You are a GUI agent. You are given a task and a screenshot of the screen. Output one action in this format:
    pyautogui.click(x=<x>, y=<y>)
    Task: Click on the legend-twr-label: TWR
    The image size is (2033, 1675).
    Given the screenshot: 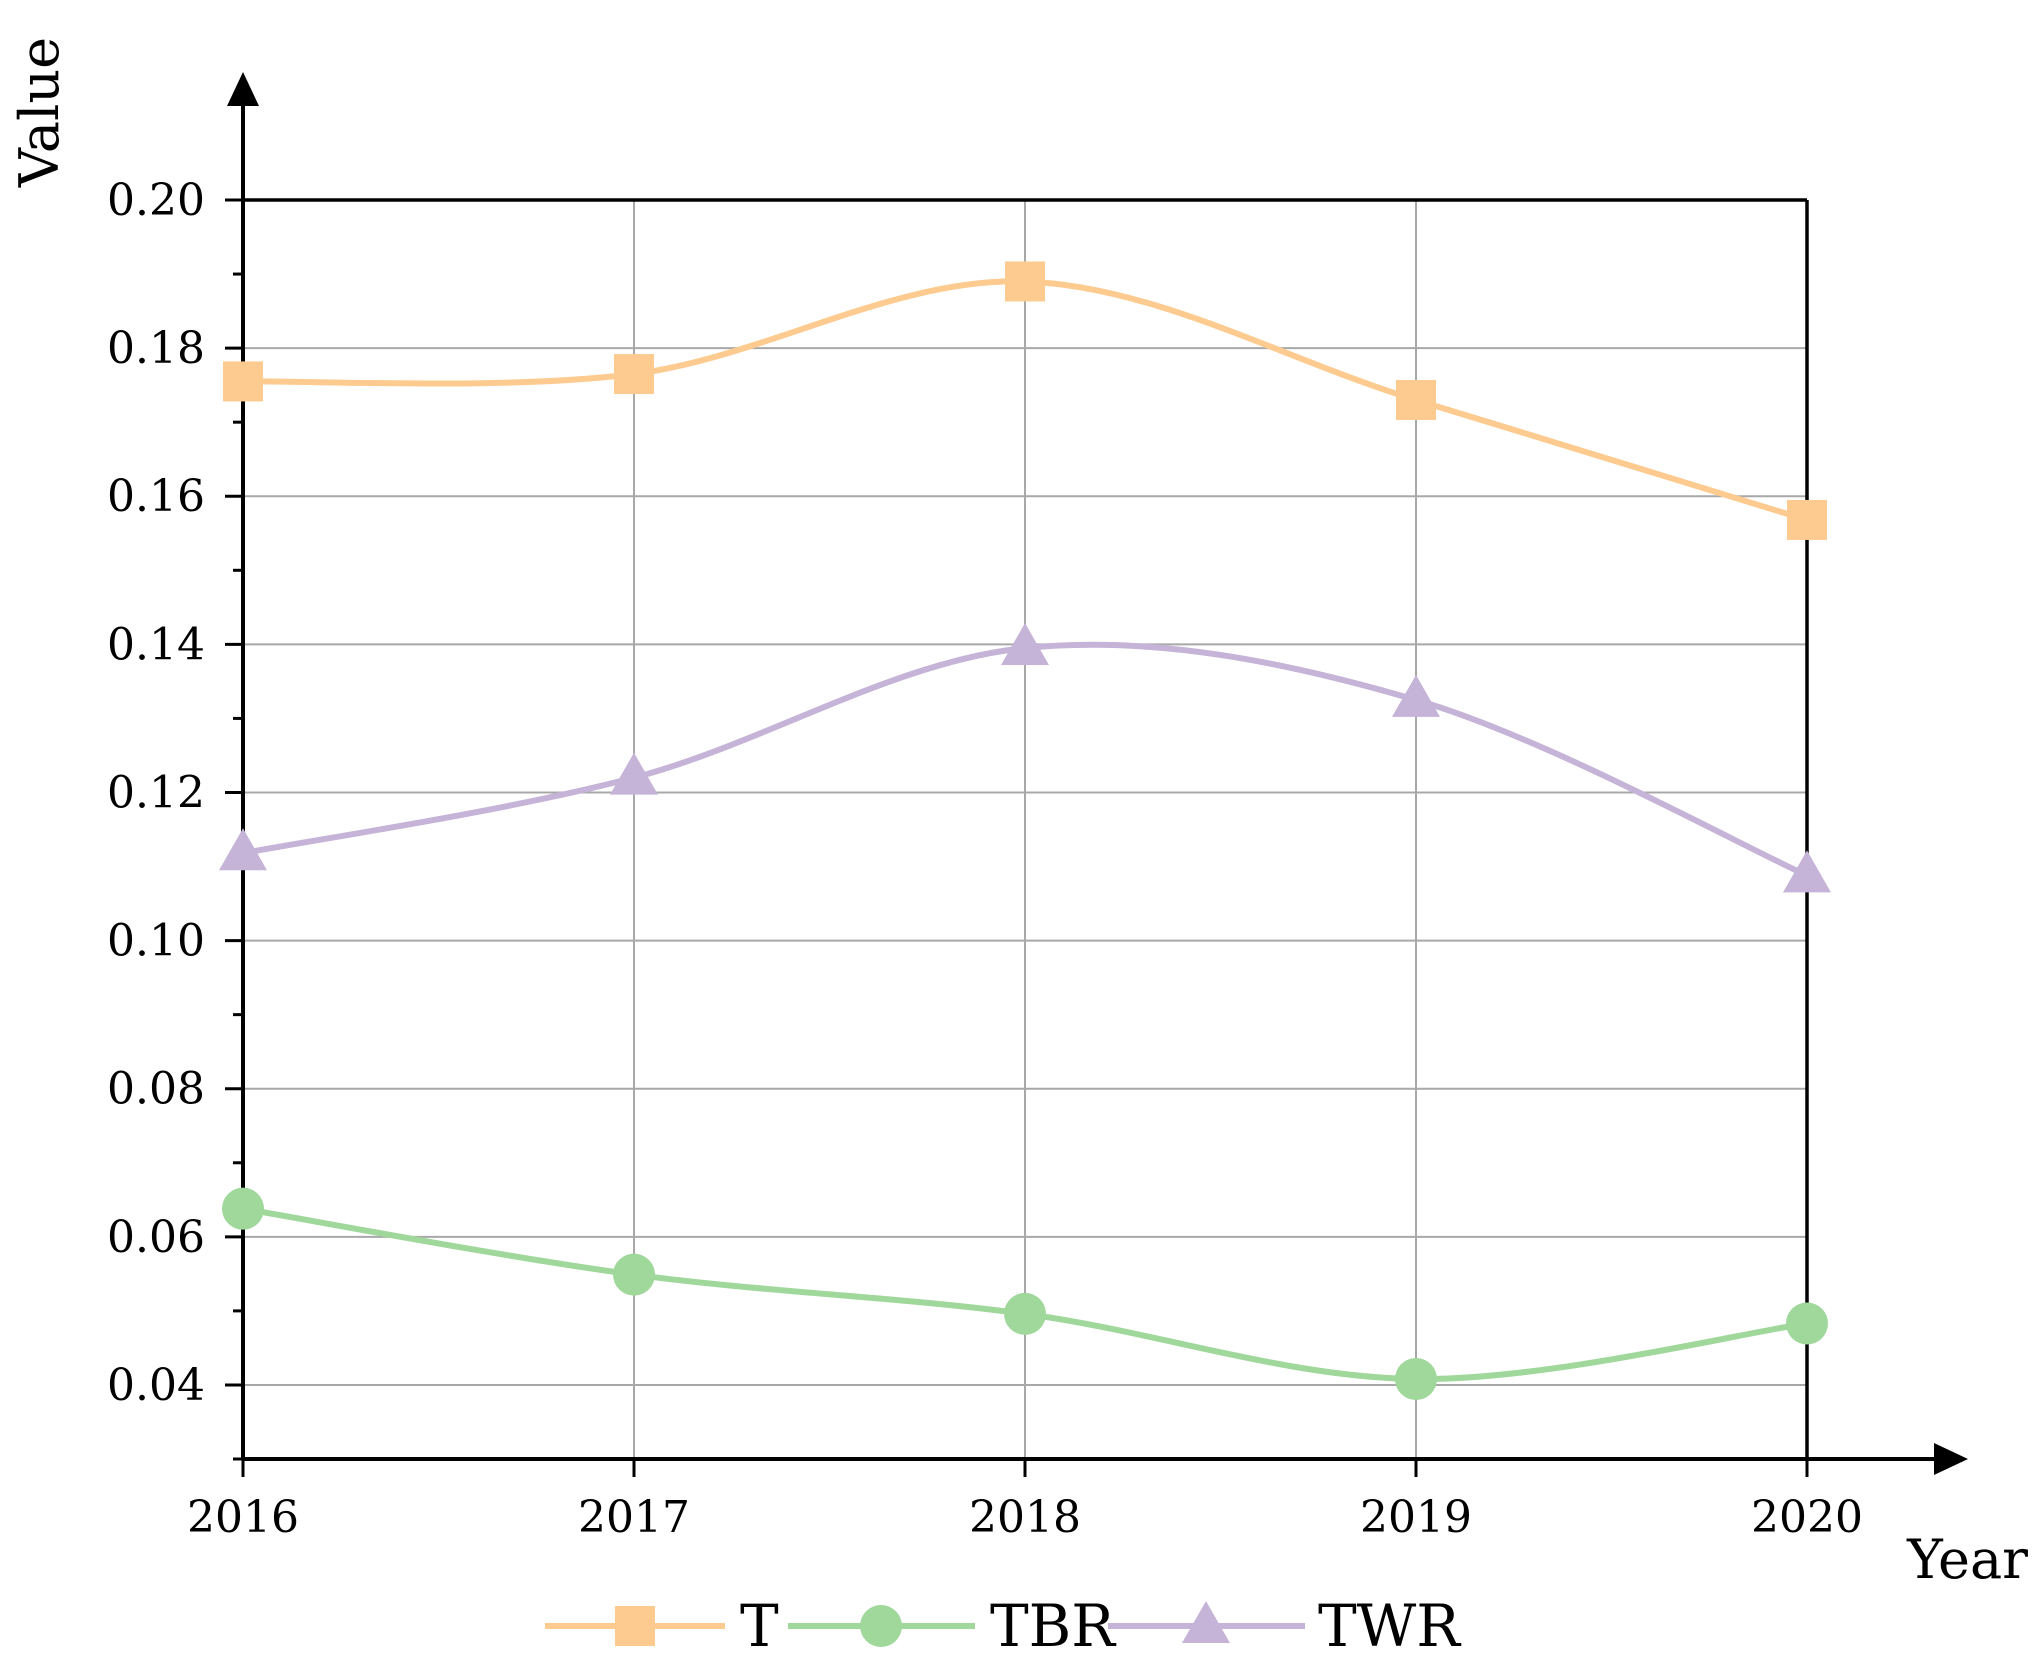 What is the action you would take?
    pyautogui.click(x=1390, y=1626)
    